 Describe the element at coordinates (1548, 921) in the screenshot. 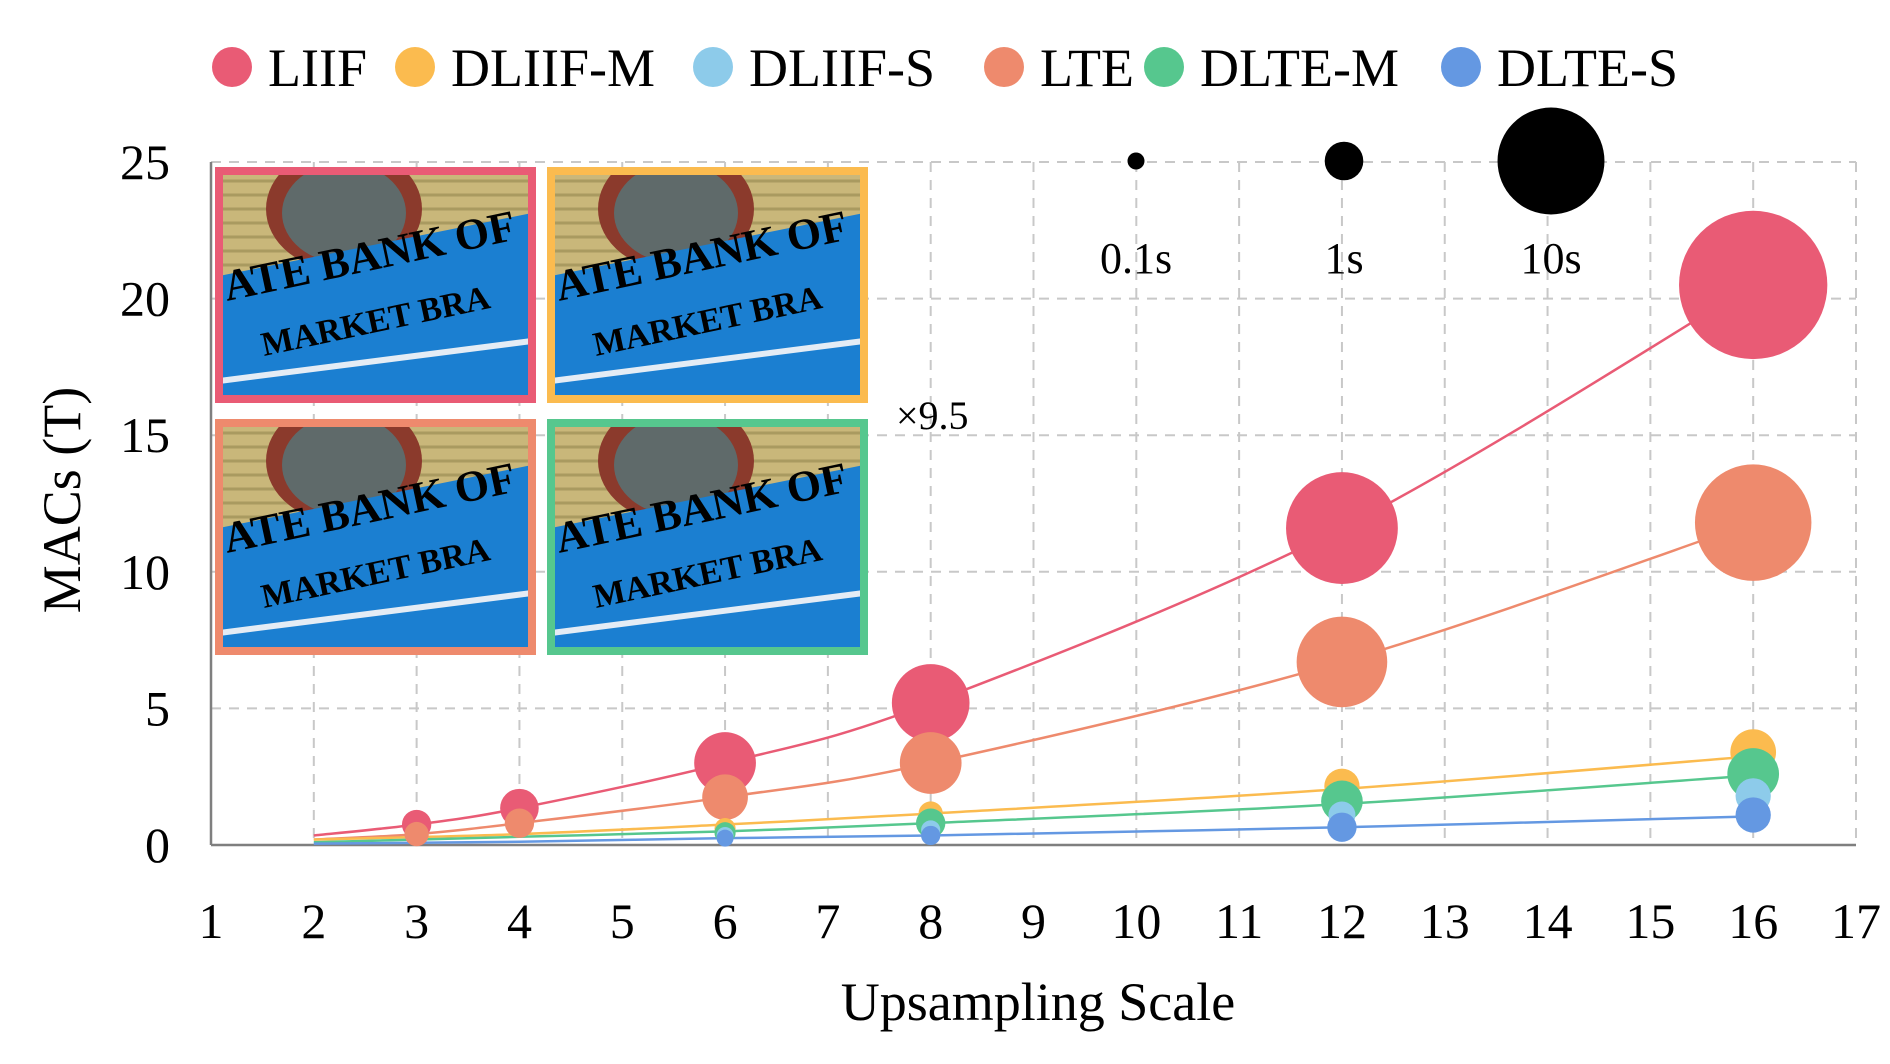

I see `x-tick-label: 14` at that location.